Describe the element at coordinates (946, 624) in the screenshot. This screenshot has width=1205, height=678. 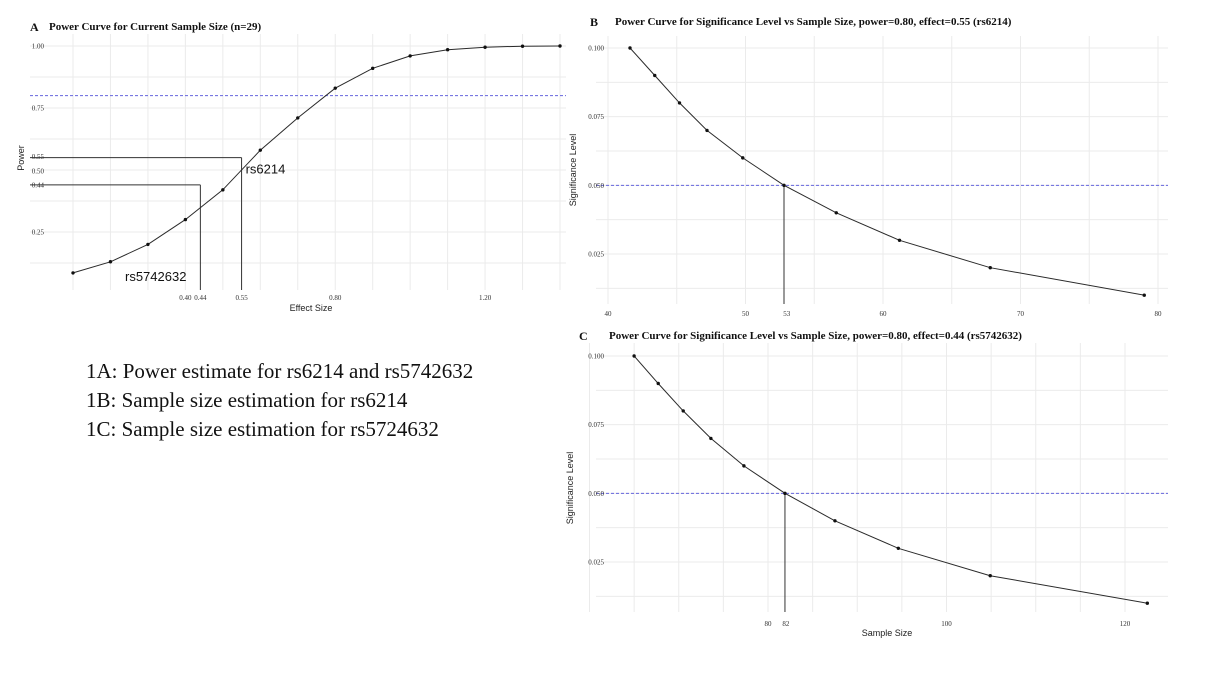
I see `x-tick-label: 100` at that location.